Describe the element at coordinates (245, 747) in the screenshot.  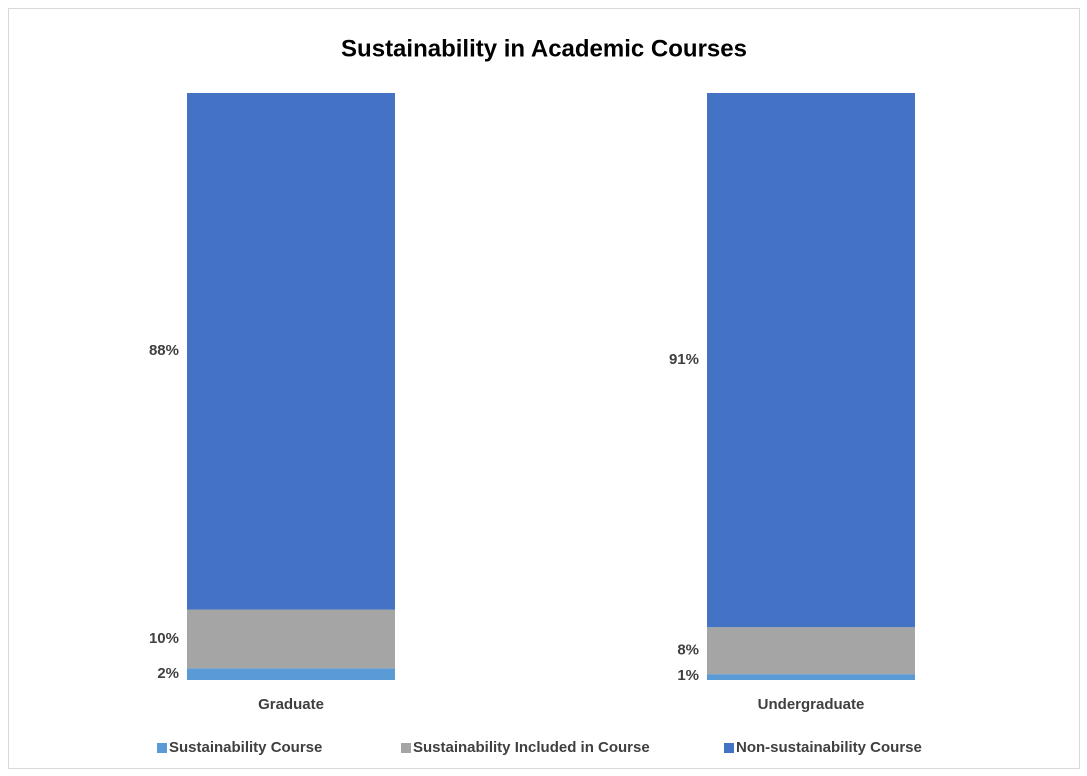
I see `legend-label: Sustainability Course` at that location.